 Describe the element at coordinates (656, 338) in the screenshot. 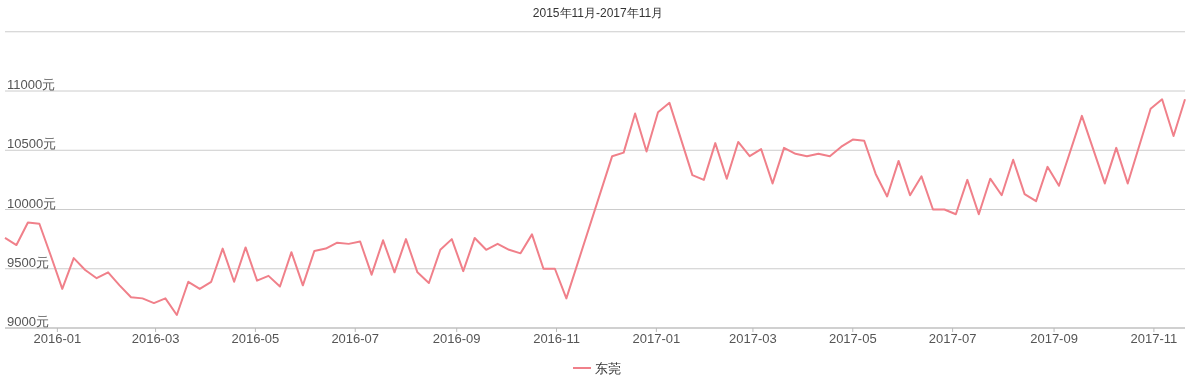

I see `x-tick-label: 2017-01` at that location.